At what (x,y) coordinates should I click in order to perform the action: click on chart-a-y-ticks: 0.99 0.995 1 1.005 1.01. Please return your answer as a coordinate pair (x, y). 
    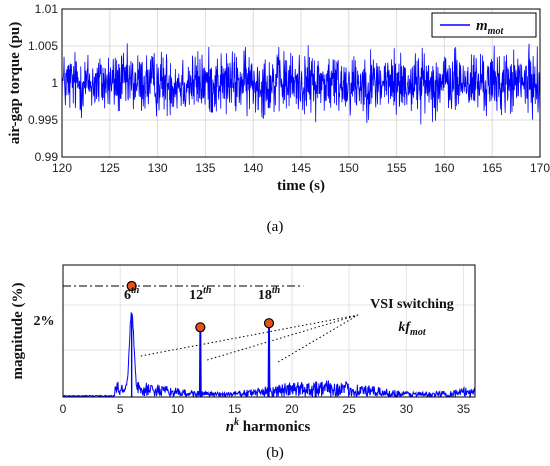
    Looking at the image, I should click on (43, 83).